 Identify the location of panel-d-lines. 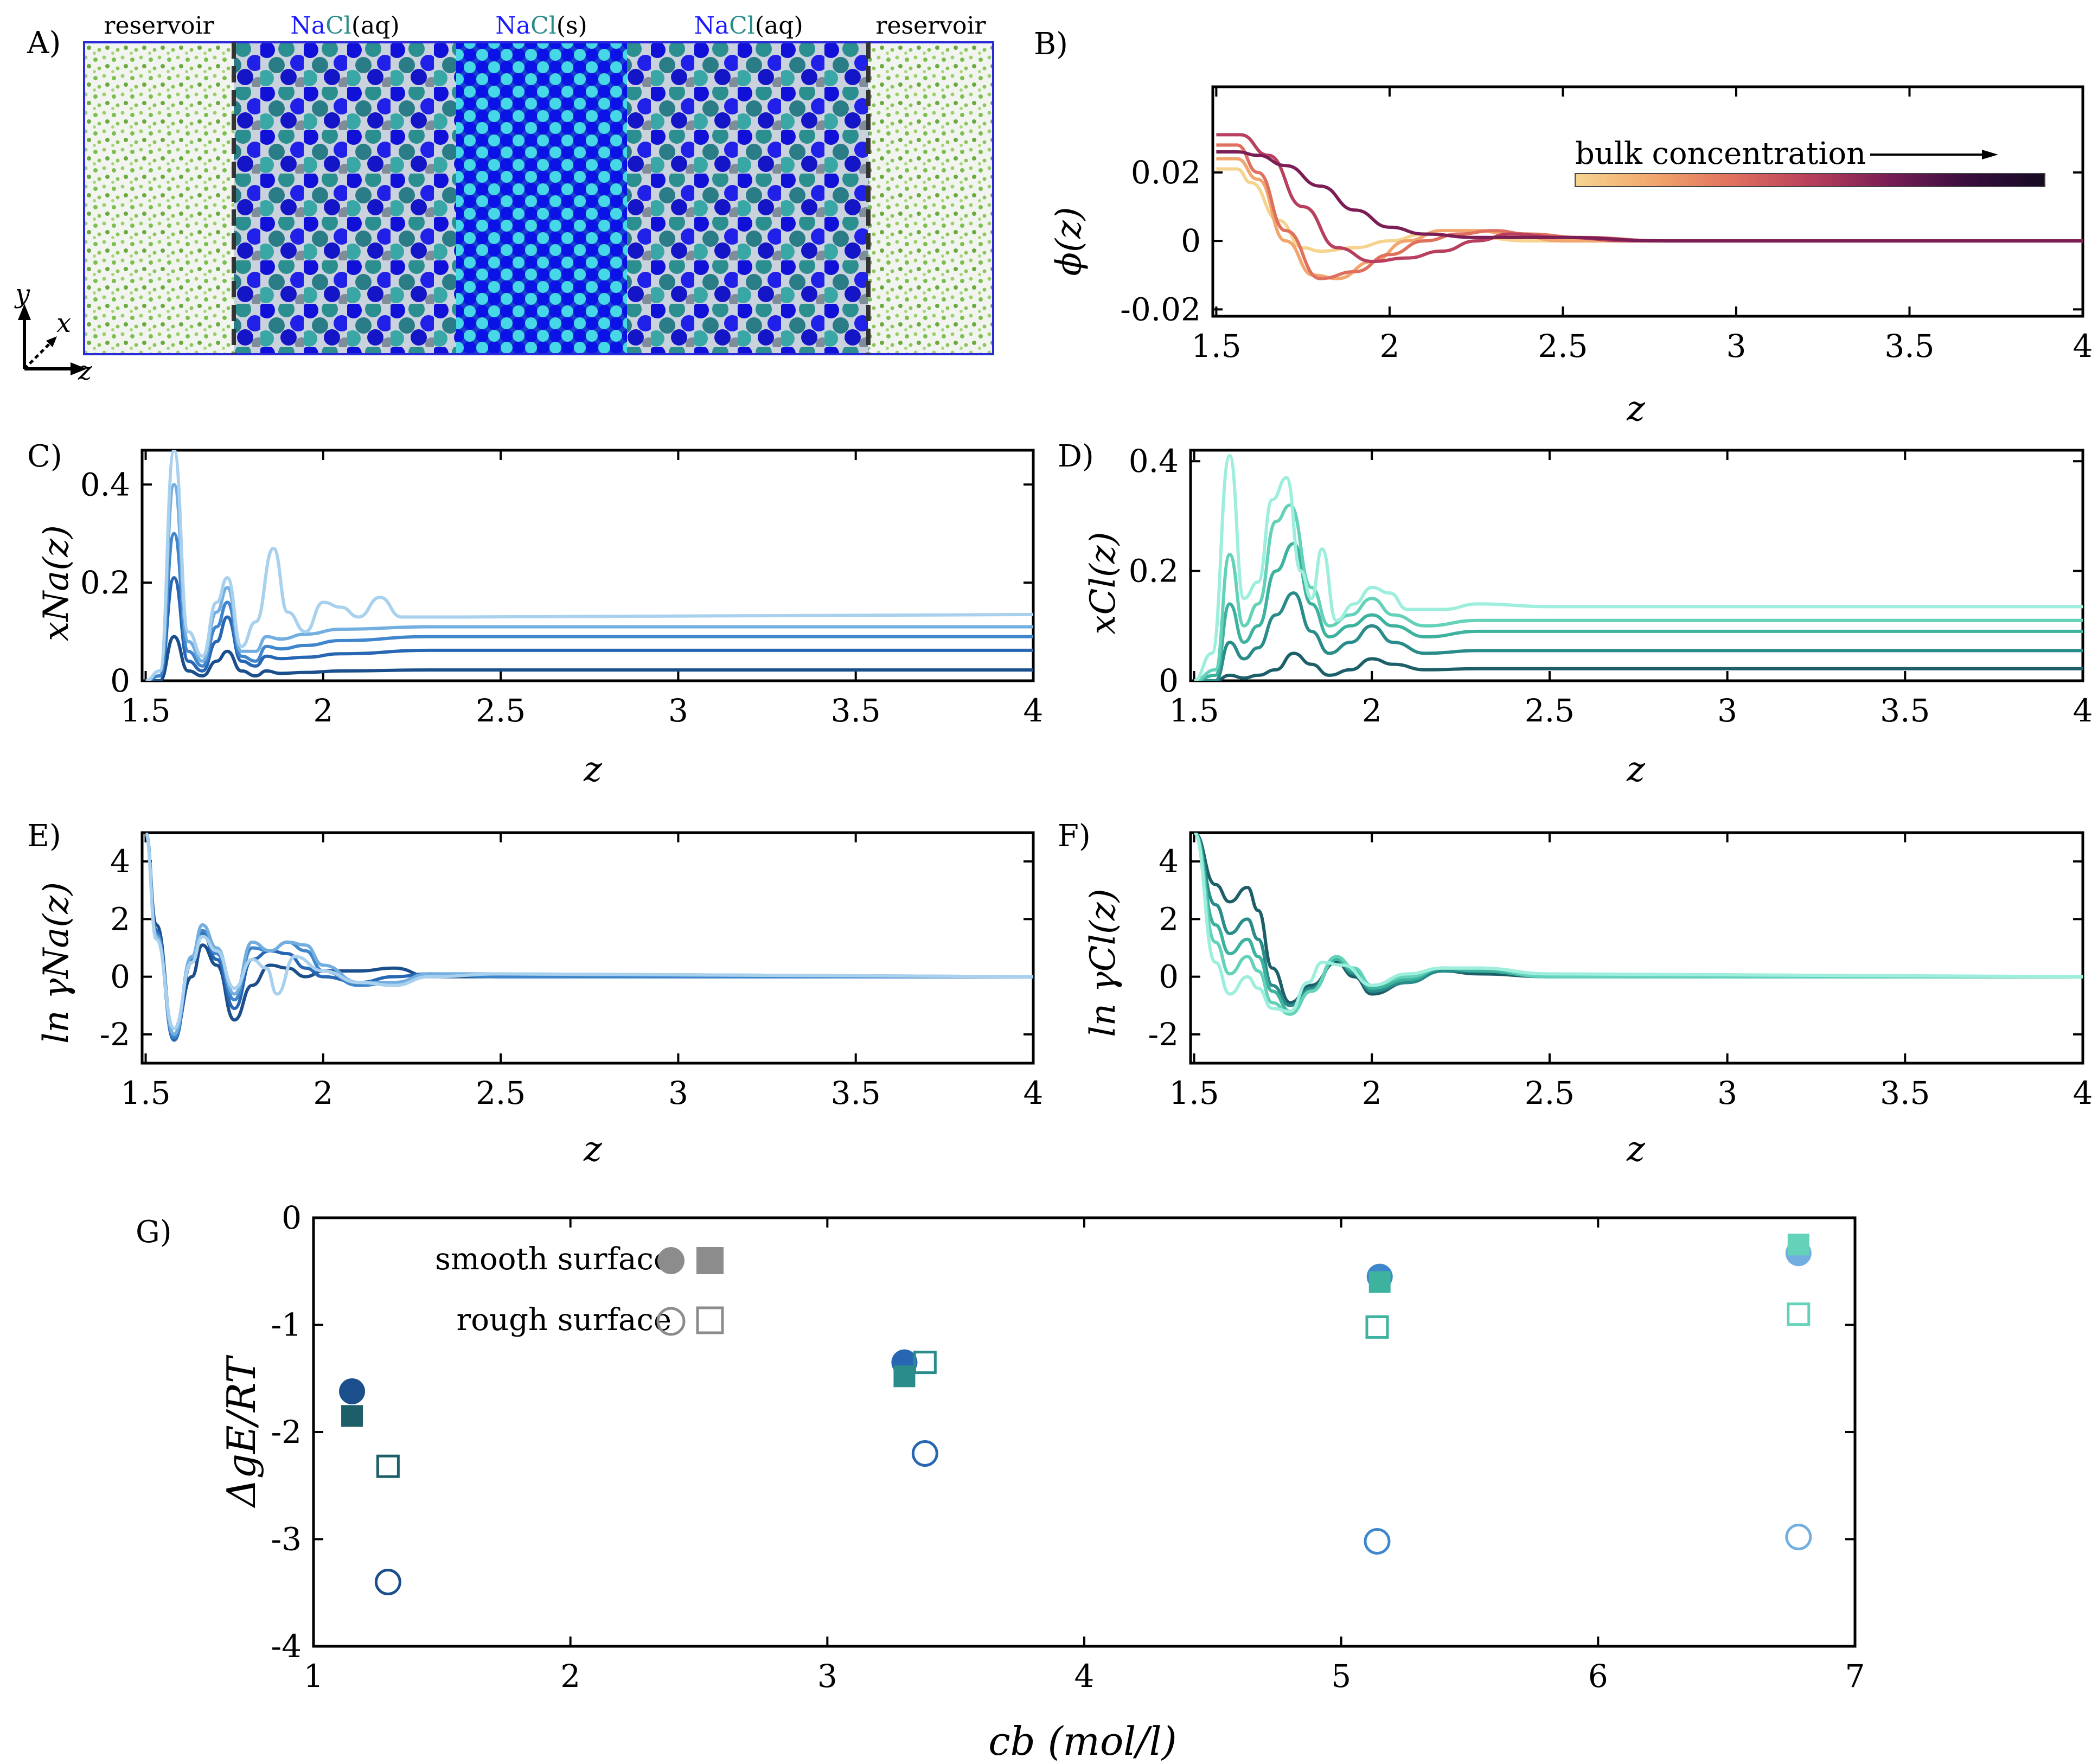
(1638, 567).